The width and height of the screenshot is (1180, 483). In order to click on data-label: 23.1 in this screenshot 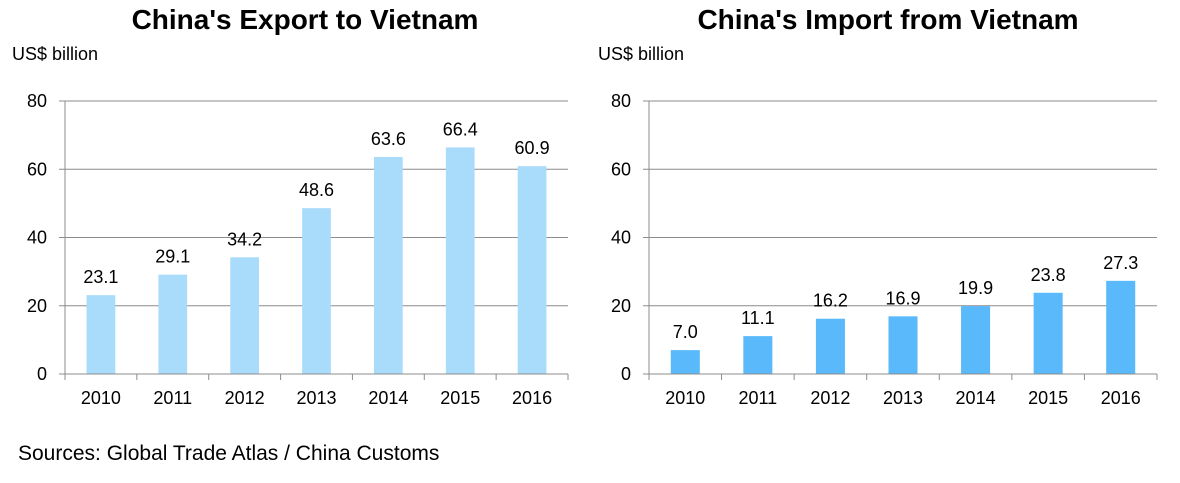, I will do `click(100, 277)`.